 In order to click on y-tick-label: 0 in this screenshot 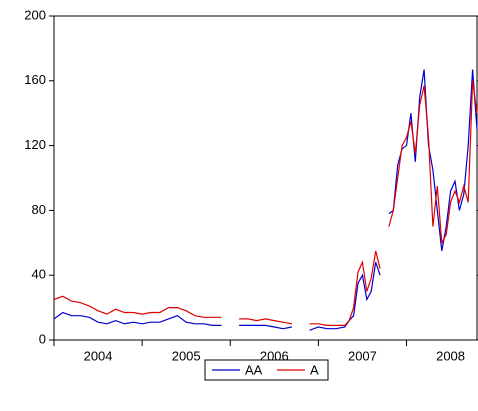, I will do `click(42, 338)`.